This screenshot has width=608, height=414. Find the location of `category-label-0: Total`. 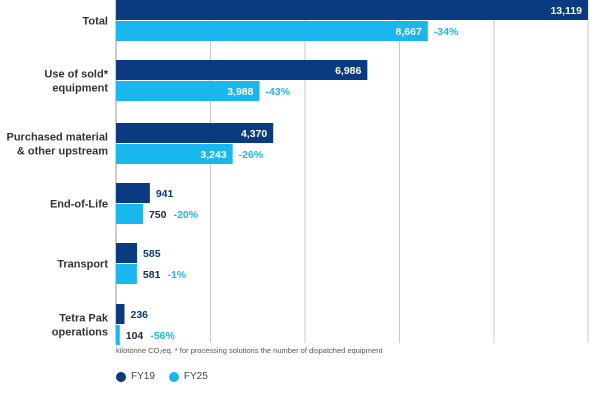

category-label-0: Total is located at coordinates (95, 22).